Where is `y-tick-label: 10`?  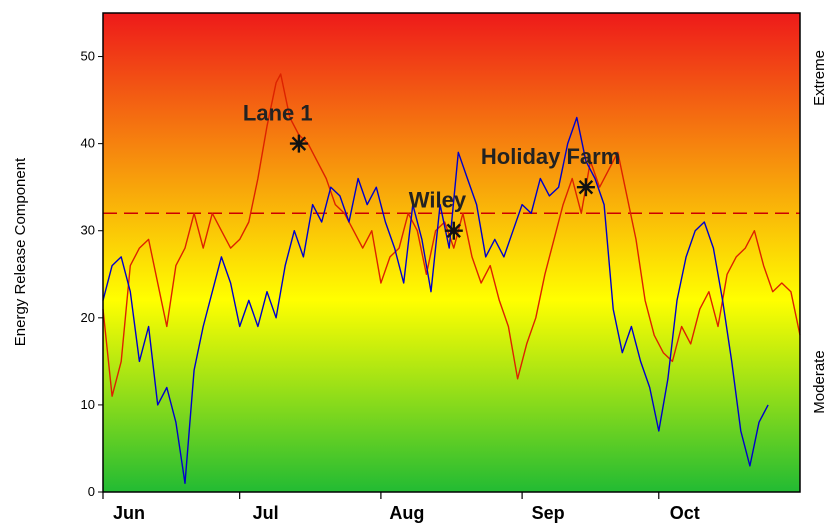 y-tick-label: 10 is located at coordinates (88, 404).